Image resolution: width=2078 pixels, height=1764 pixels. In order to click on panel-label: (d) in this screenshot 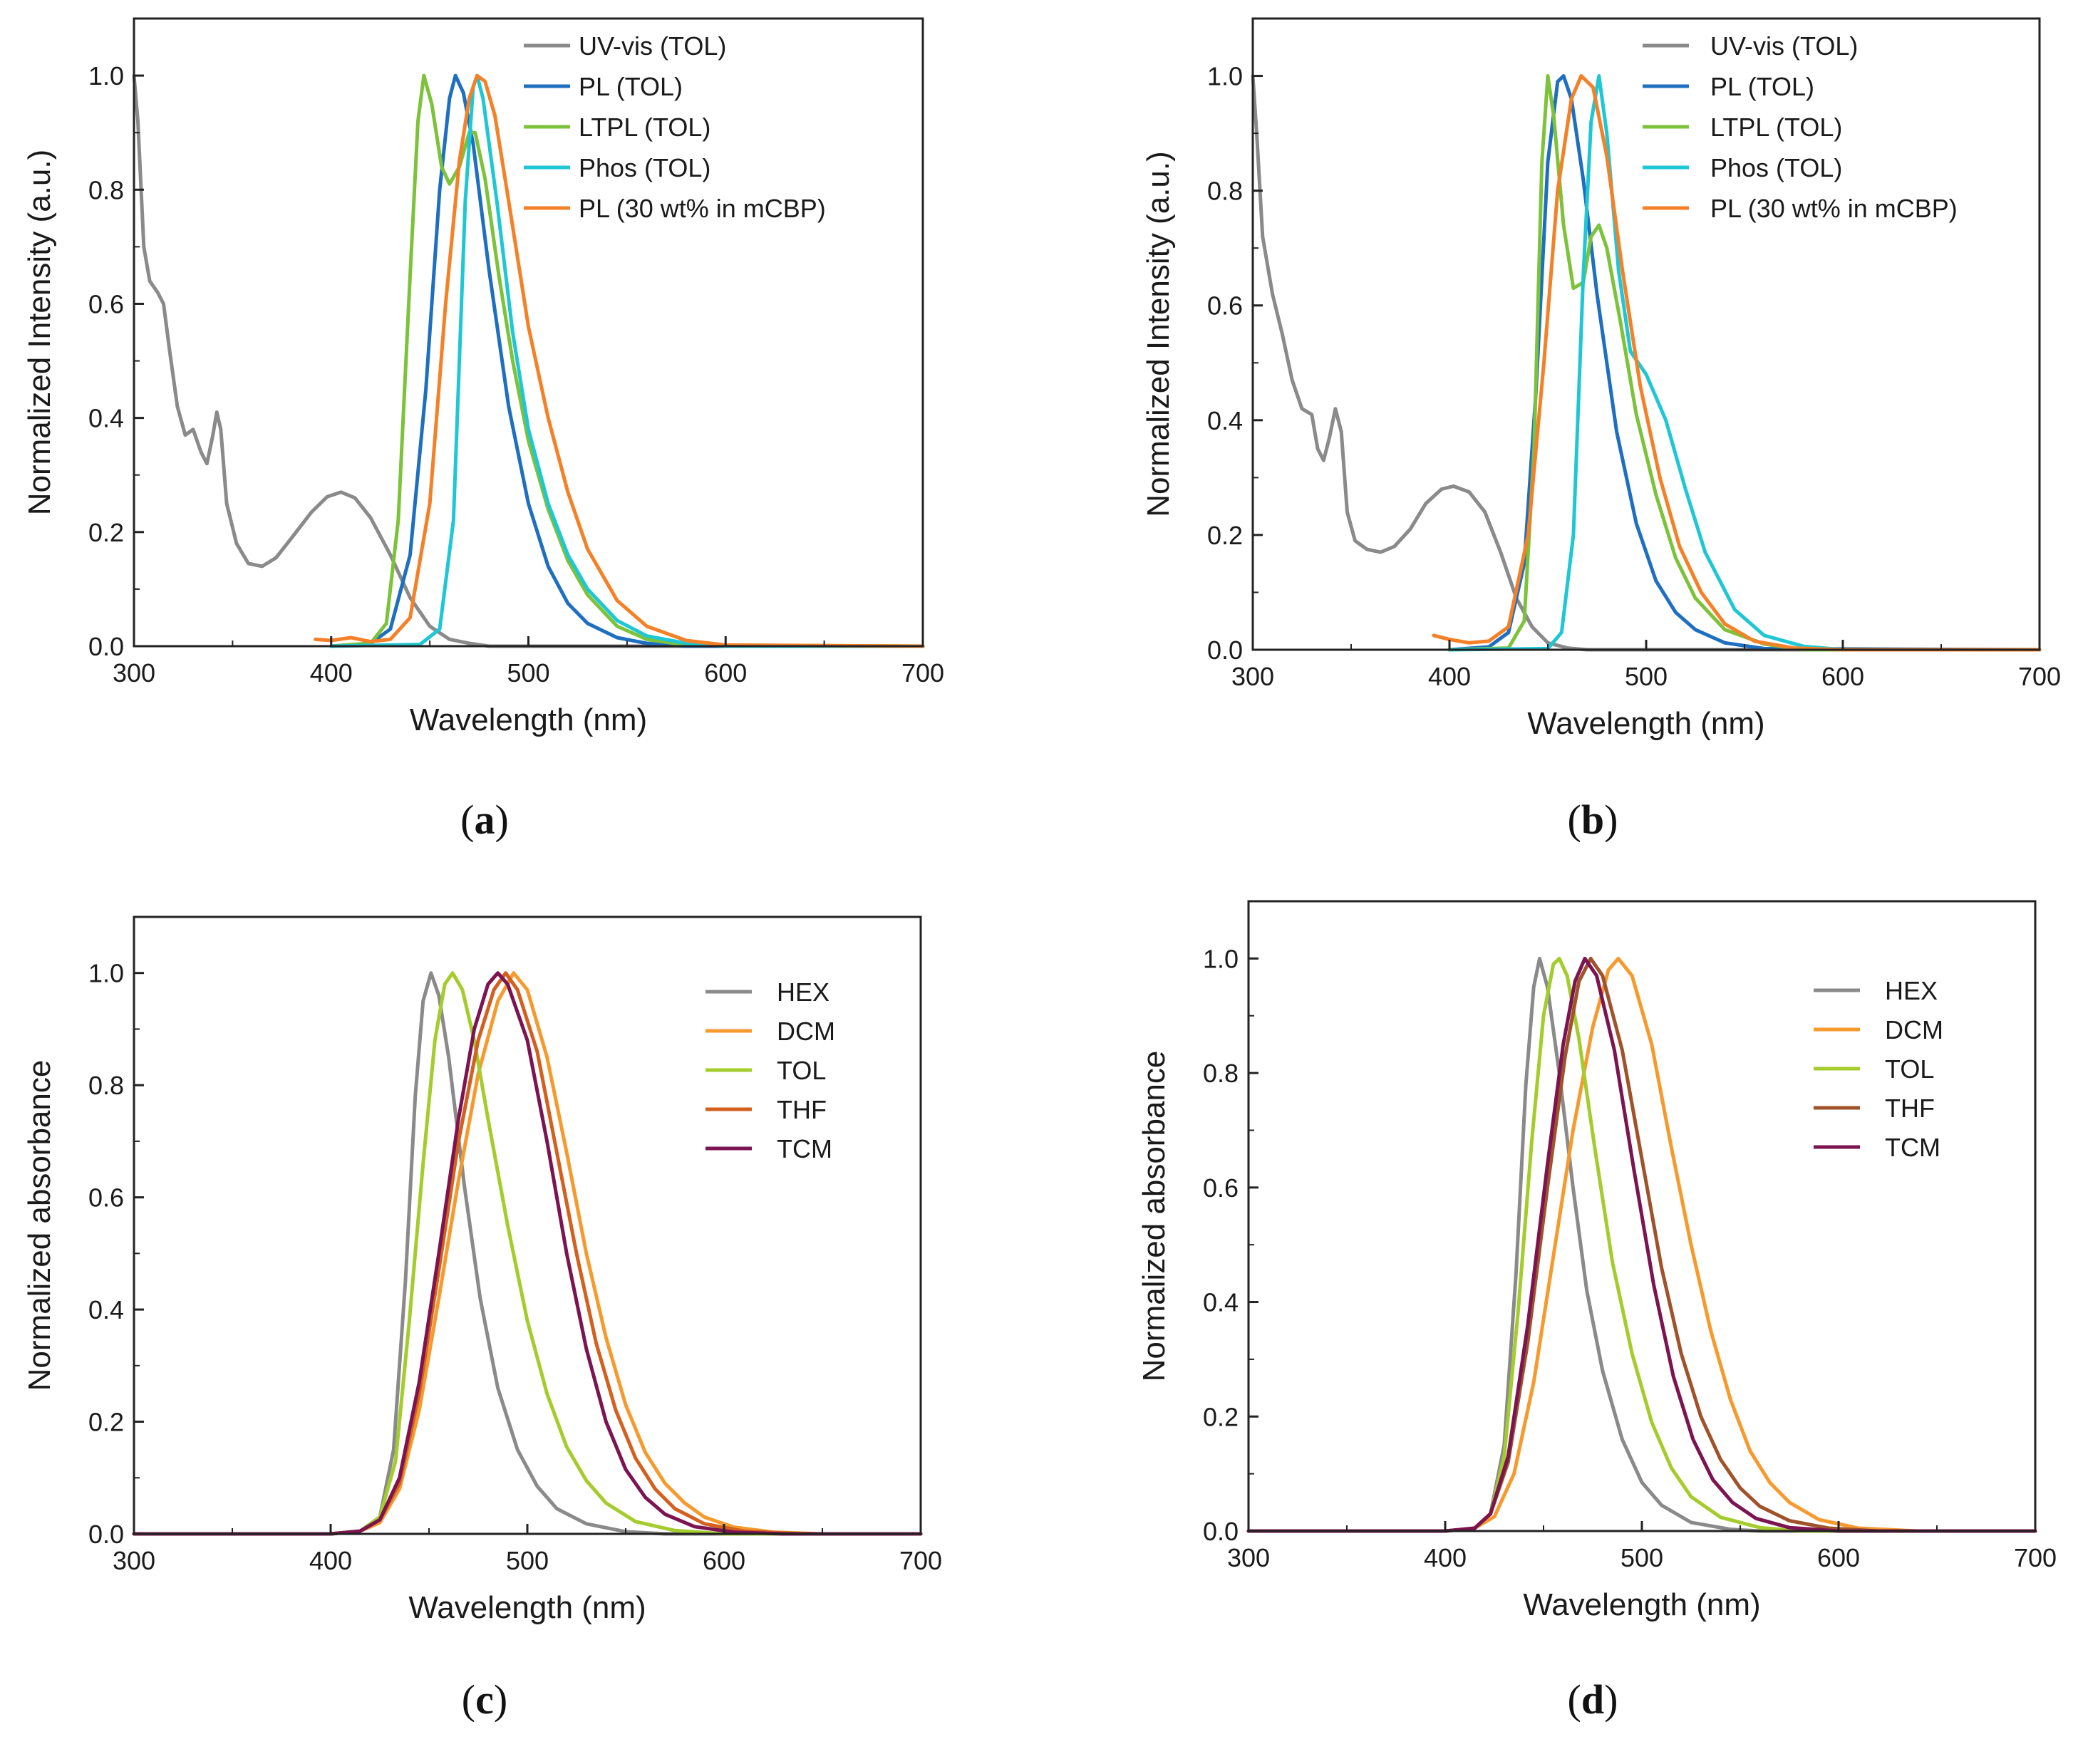, I will do `click(1593, 1699)`.